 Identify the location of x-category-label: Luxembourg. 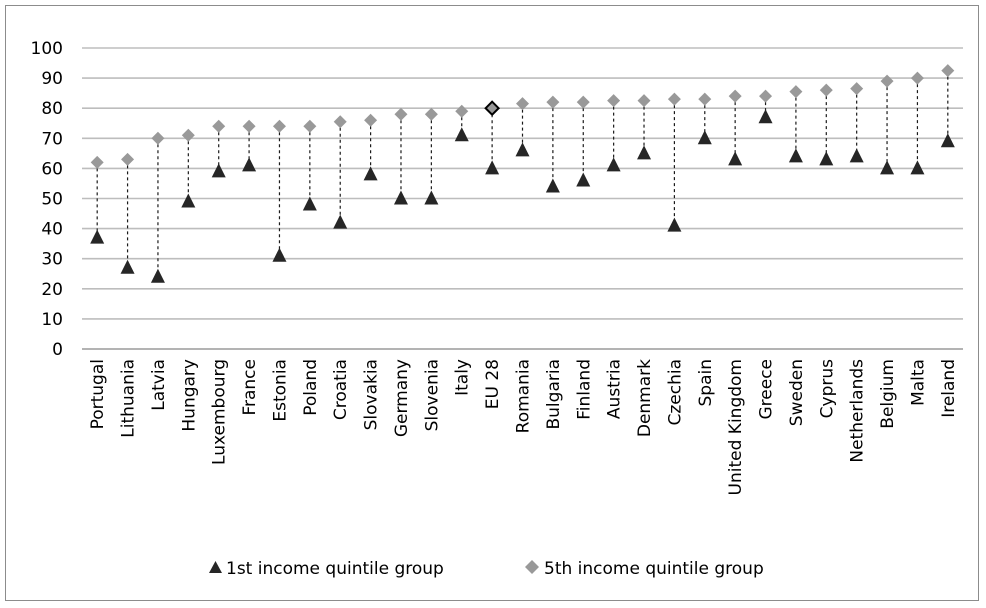
(220, 412).